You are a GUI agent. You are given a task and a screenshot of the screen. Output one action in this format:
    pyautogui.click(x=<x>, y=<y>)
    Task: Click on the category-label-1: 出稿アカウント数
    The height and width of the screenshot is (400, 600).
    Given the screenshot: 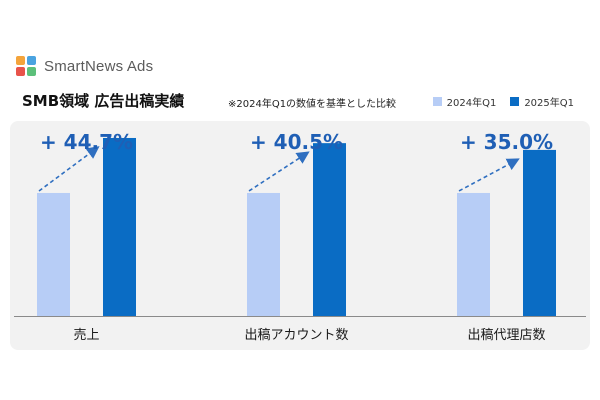 What is the action you would take?
    pyautogui.click(x=296, y=335)
    